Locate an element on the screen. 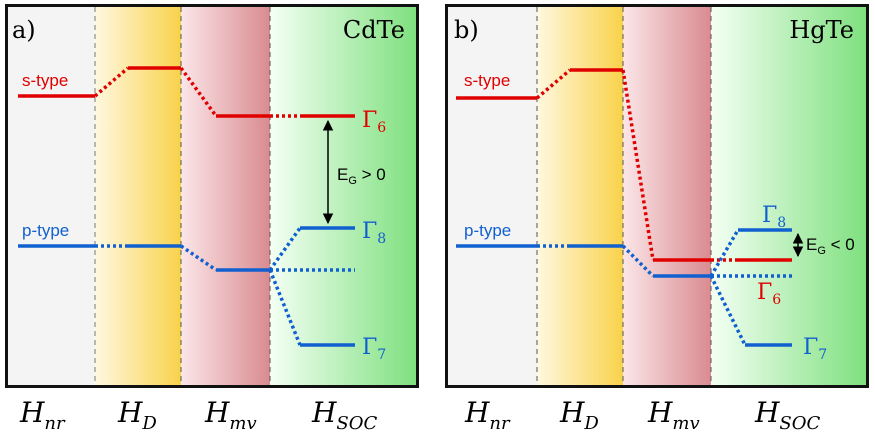 This screenshot has height=436, width=875. panel-b-p-band is located at coordinates (624, 287).